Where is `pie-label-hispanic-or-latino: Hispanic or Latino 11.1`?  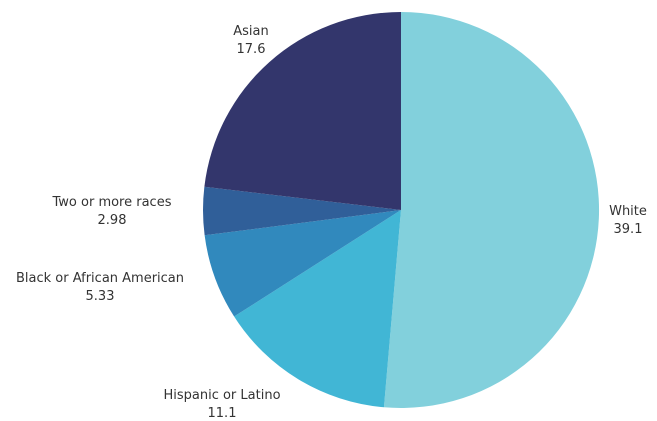
pie-label-hispanic-or-latino: Hispanic or Latino 11.1 is located at coordinates (221, 404).